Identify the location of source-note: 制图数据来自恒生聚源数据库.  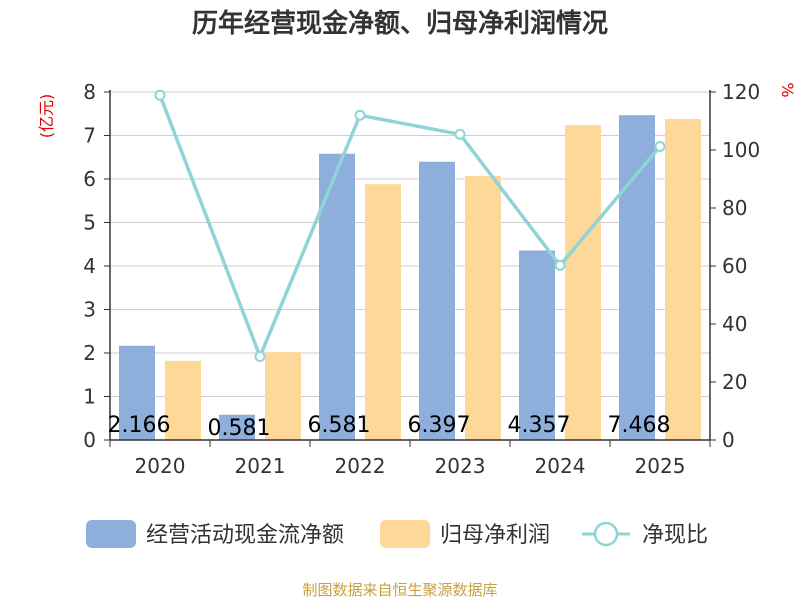
(399, 590).